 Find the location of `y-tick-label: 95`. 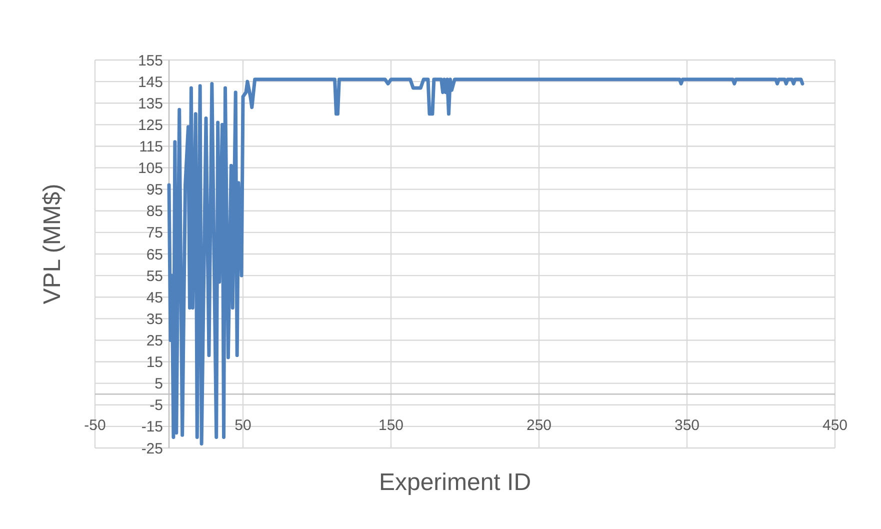

y-tick-label: 95 is located at coordinates (154, 190).